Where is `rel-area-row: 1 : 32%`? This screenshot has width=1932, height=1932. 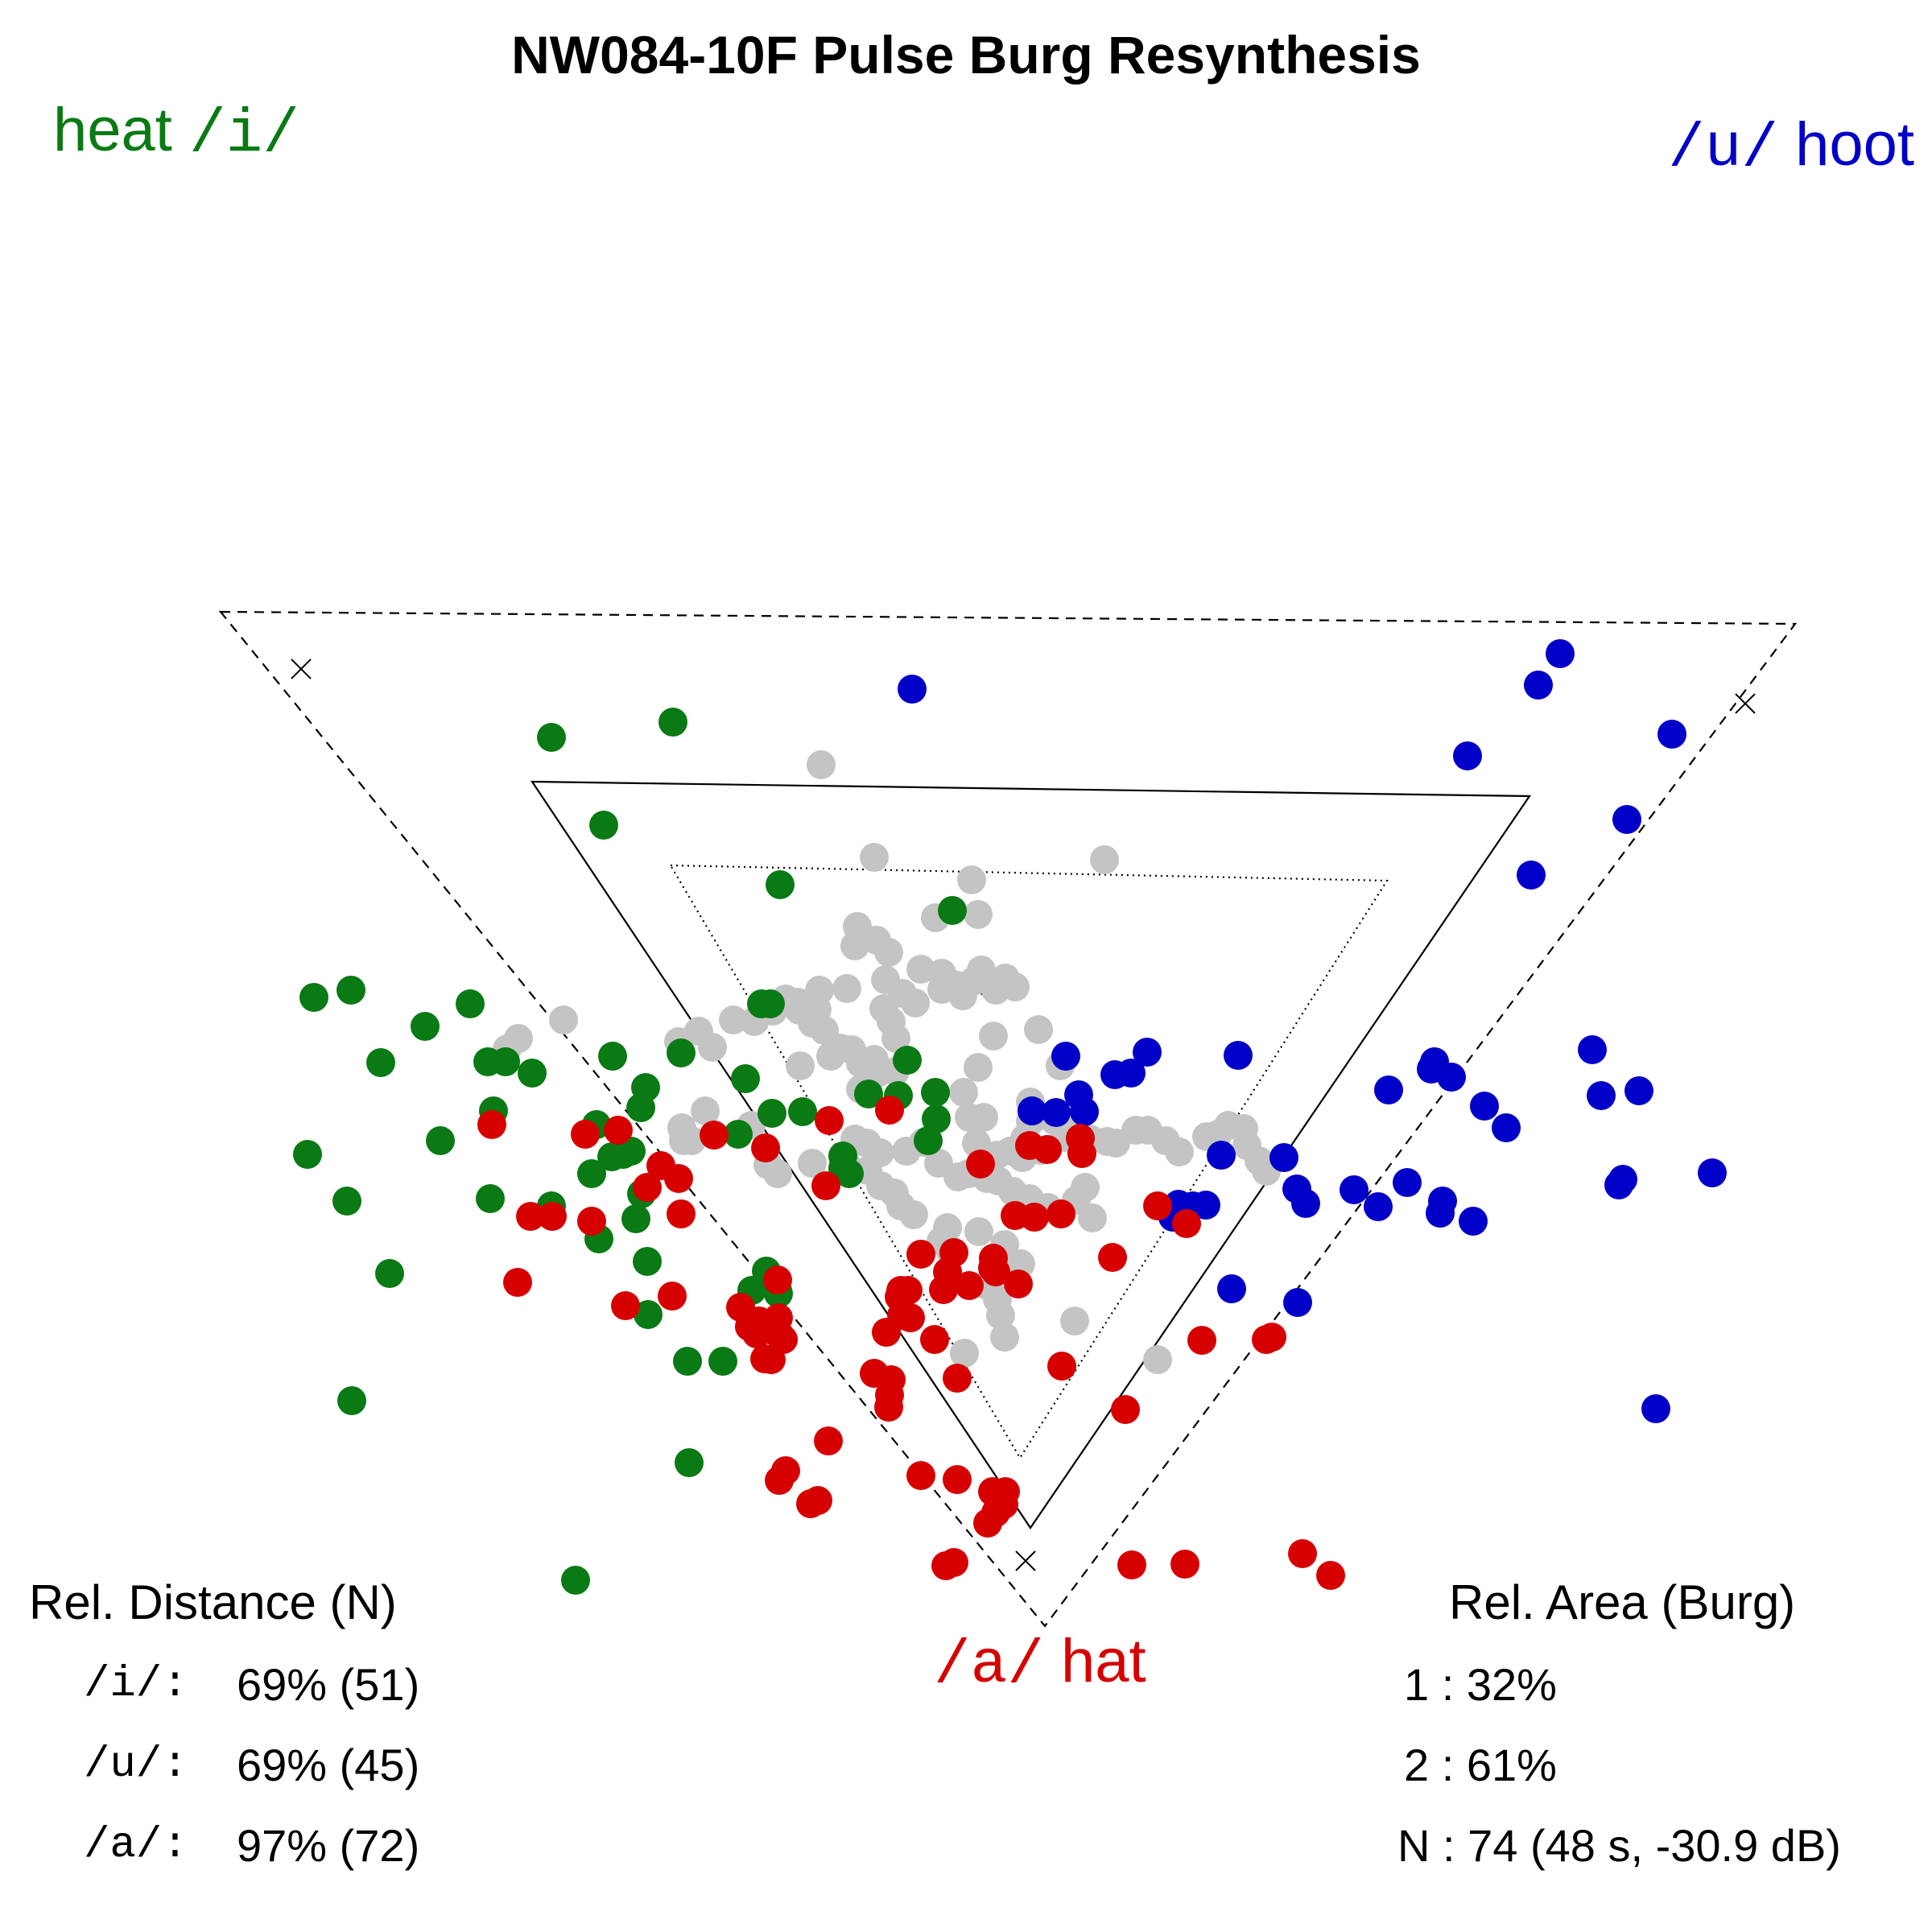 rel-area-row: 1 : 32% is located at coordinates (1480, 1685).